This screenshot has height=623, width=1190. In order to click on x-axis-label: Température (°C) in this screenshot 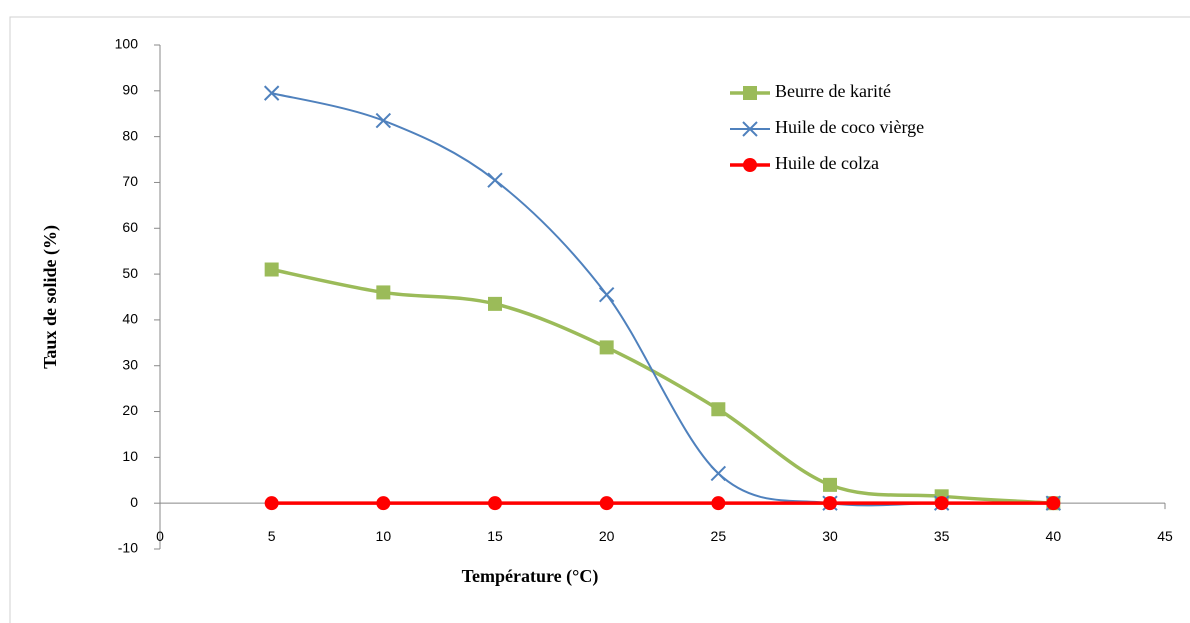, I will do `click(530, 576)`.